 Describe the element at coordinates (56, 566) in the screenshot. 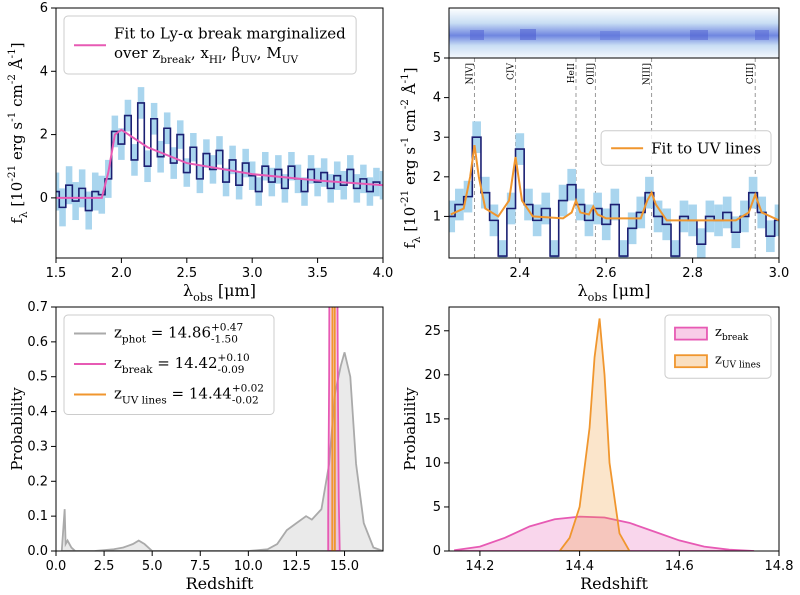

I see `x-tick-label: 0.0` at that location.